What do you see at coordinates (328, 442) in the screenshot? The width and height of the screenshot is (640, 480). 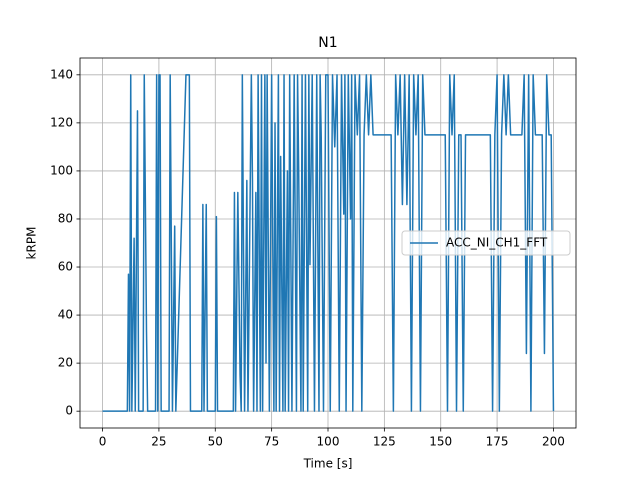 I see `x-tick-label: 100` at bounding box center [328, 442].